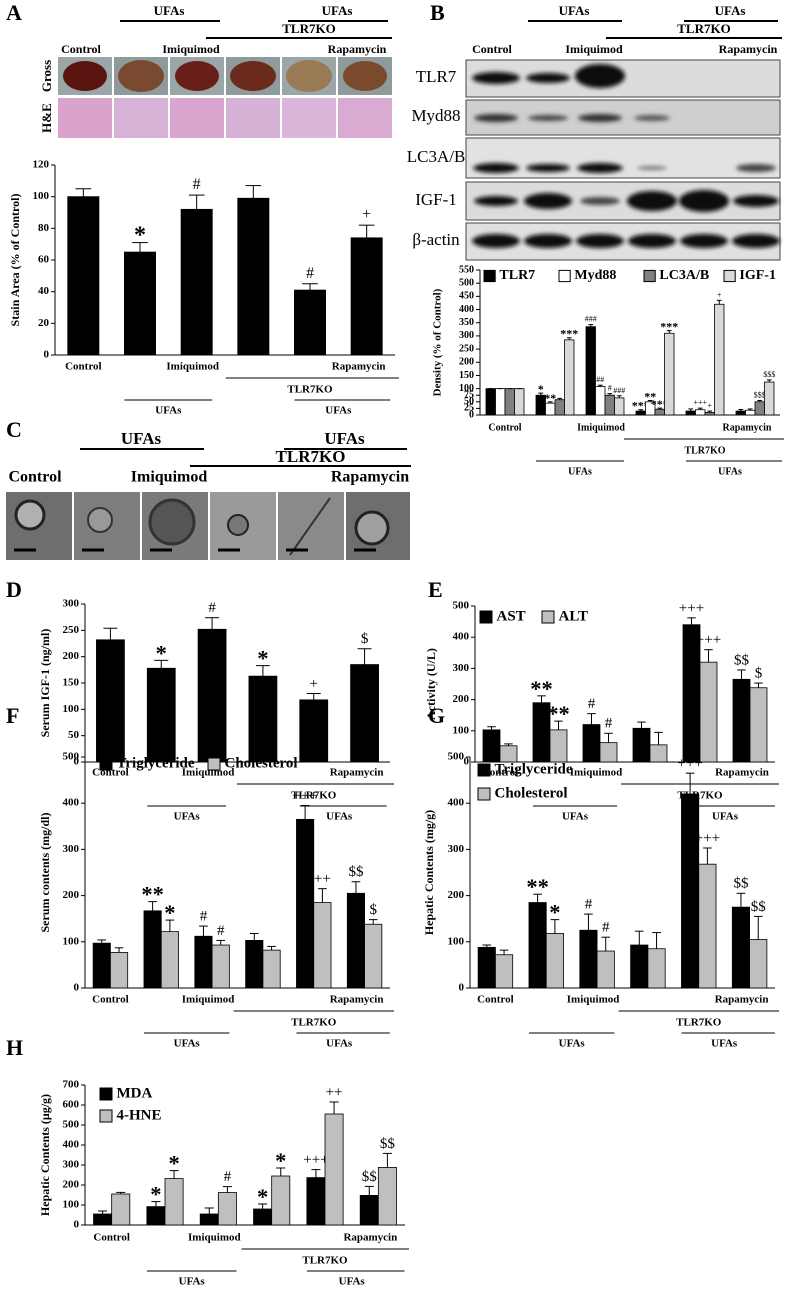  I want to click on significance-mark: +, so click(366, 214).